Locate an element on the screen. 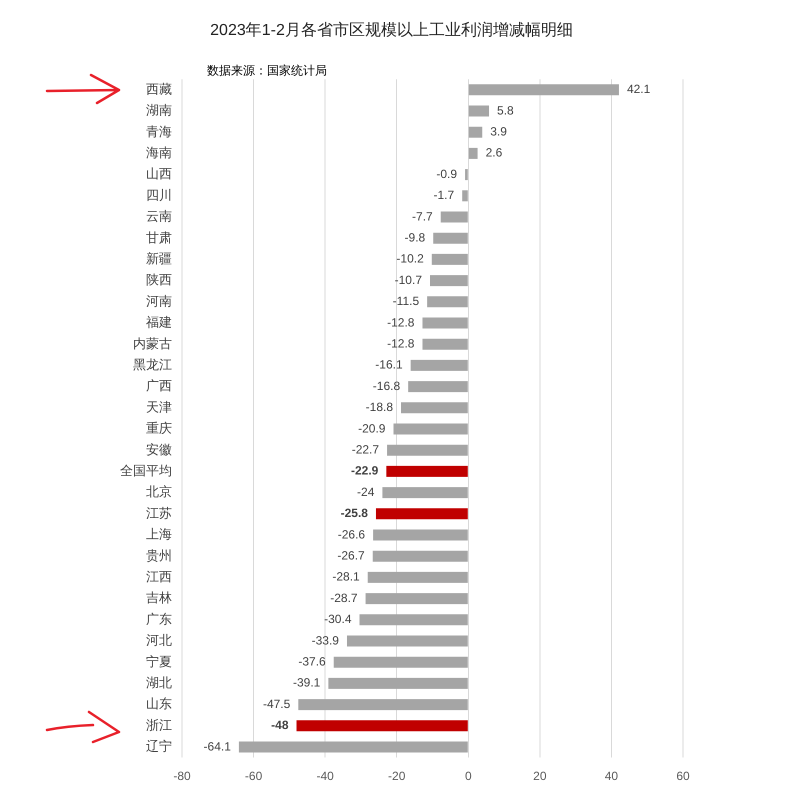 The image size is (800, 800). x-tick-label: 0 is located at coordinates (468, 776).